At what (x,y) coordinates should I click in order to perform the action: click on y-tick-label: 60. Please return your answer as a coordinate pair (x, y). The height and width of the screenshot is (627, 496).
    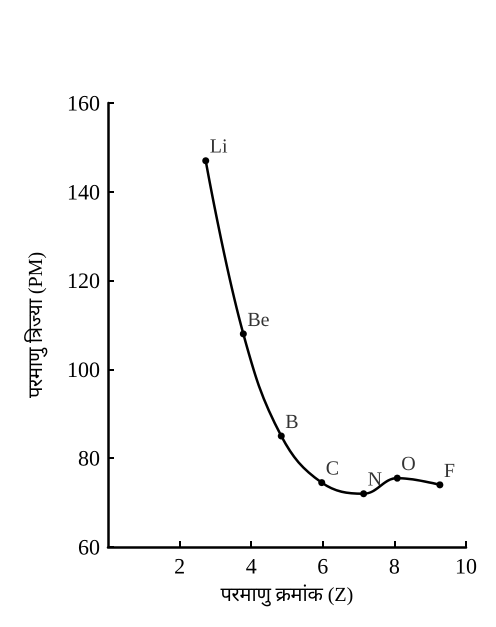
    Looking at the image, I should click on (89, 547).